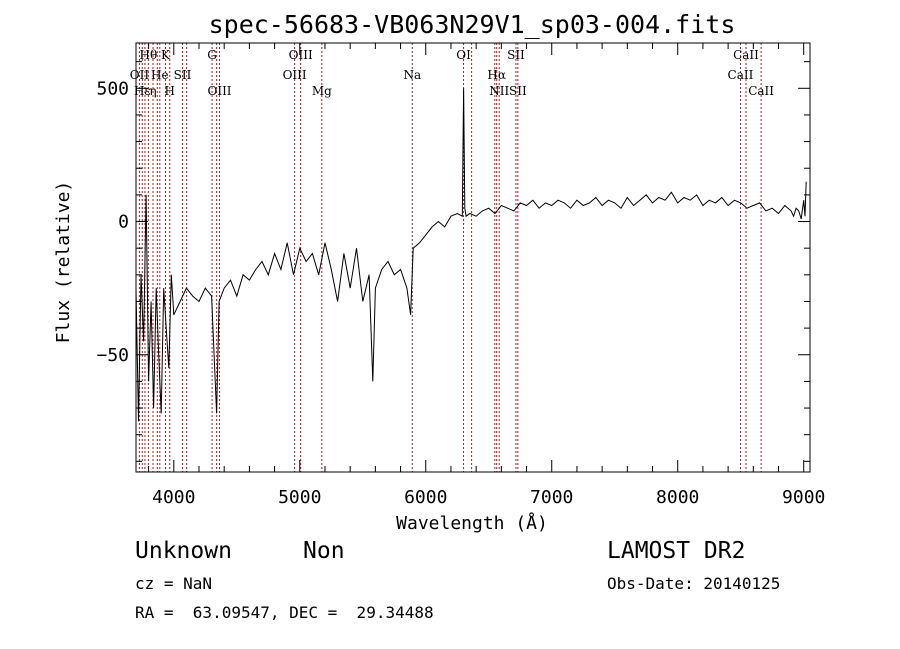  I want to click on object-class: Unknown, so click(183, 551).